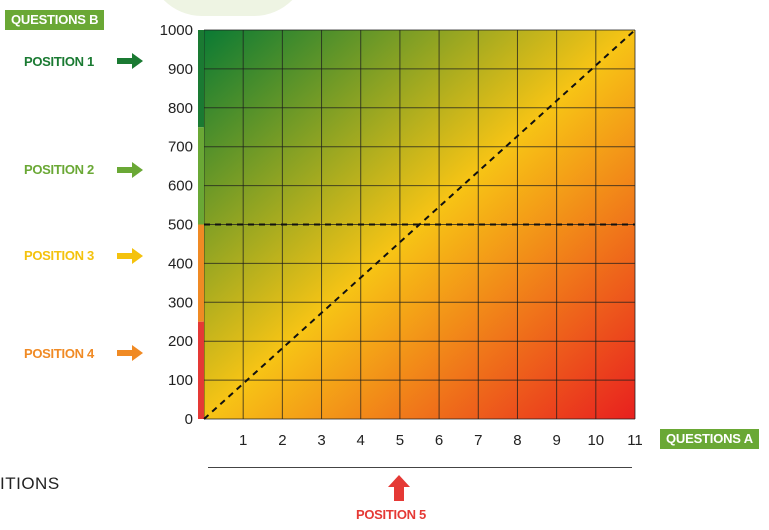 The height and width of the screenshot is (530, 769). Describe the element at coordinates (635, 440) in the screenshot. I see `x-tick-label: 11` at that location.